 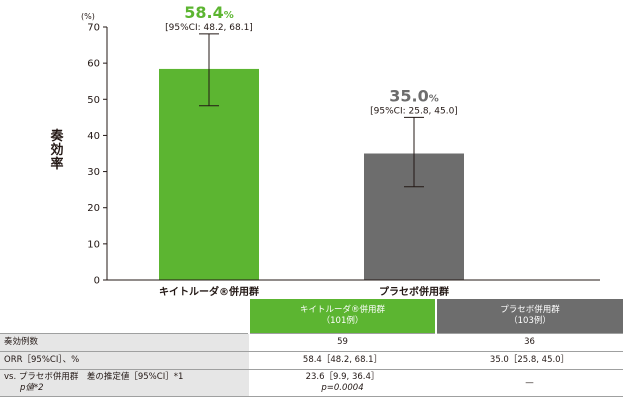 I want to click on category-label: キイトルーダ®併用群, so click(x=209, y=291).